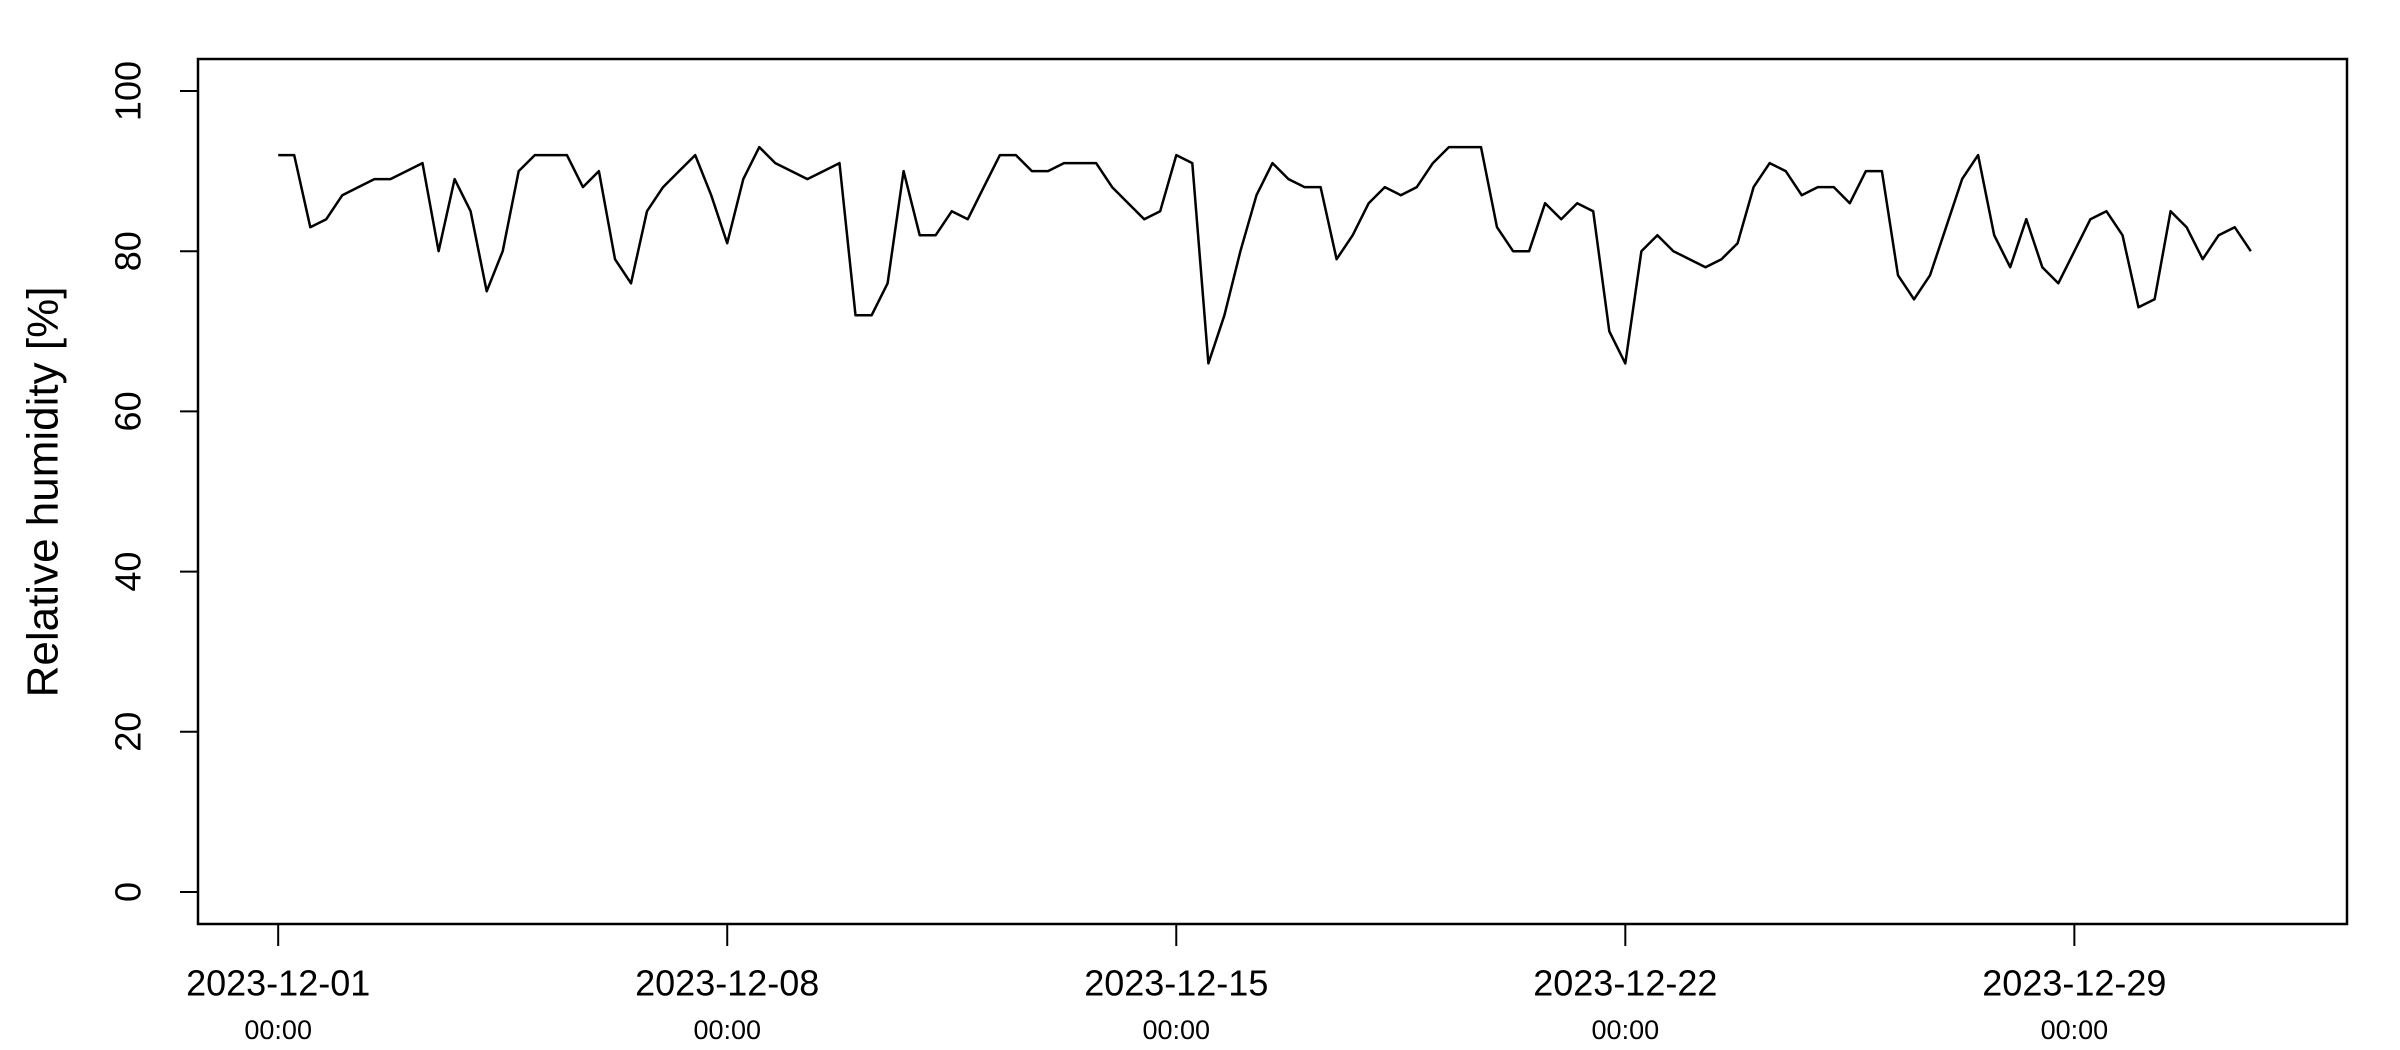 Image resolution: width=2400 pixels, height=1050 pixels. I want to click on y-tick-label: 80, so click(128, 251).